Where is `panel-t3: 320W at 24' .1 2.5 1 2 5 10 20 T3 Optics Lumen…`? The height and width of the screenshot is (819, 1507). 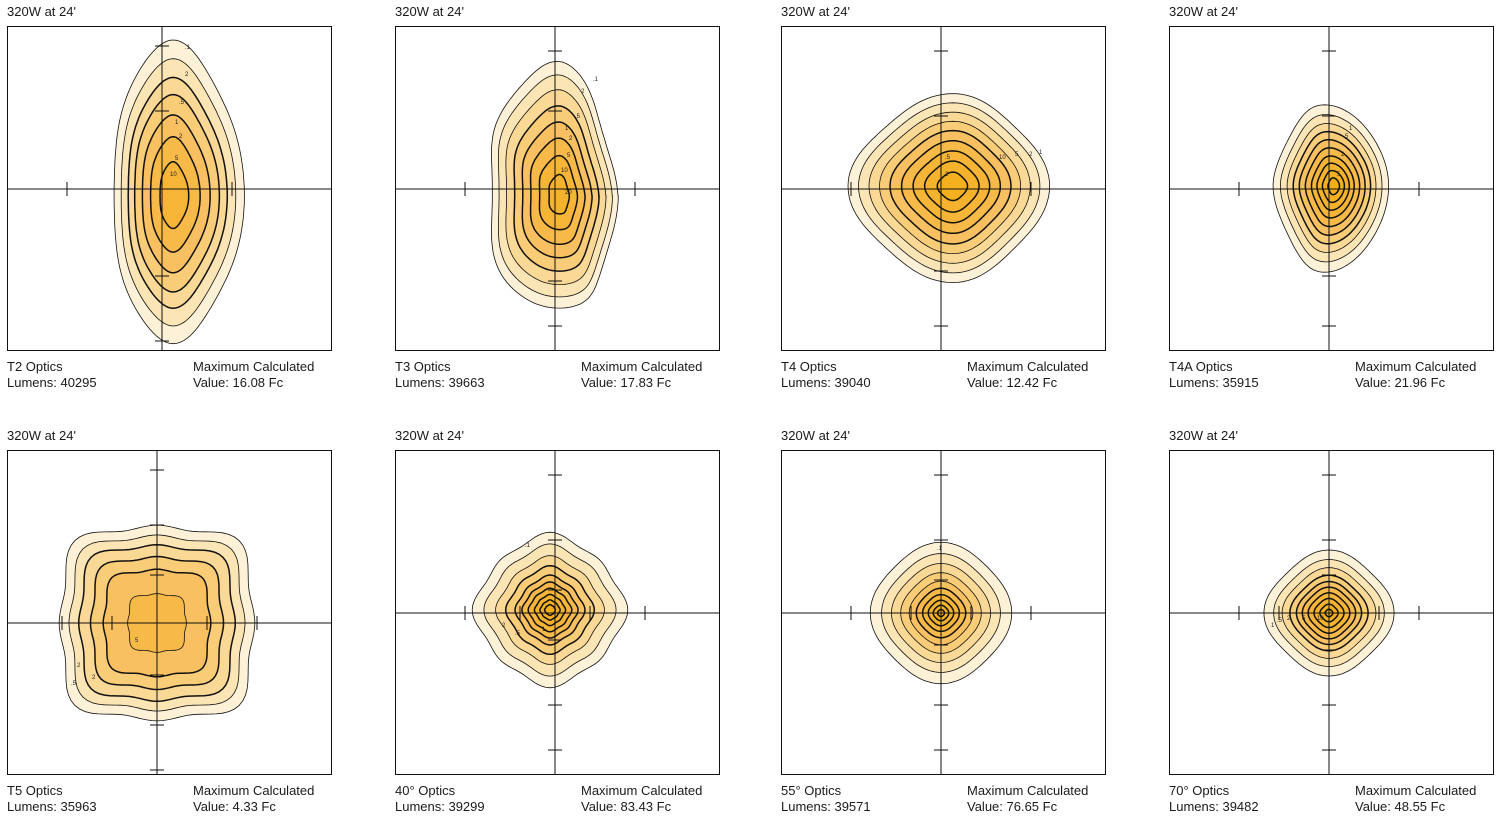
panel-t3: 320W at 24' .1 2.5 1 2 5 10 20 T3 Optics Lumen… is located at coordinates (557, 199).